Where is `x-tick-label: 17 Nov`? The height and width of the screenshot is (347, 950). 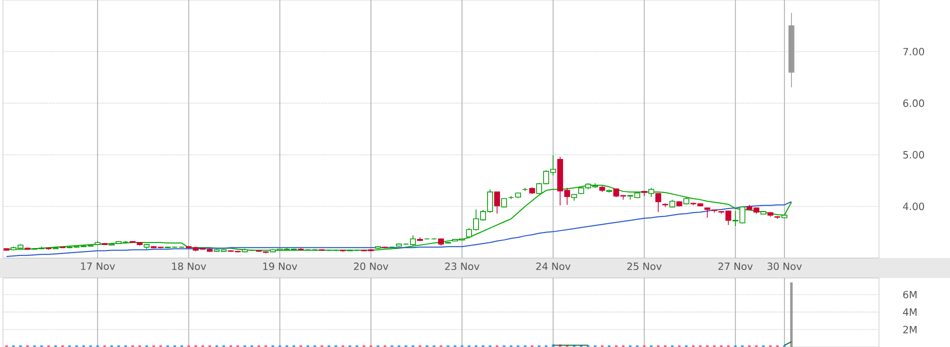 x-tick-label: 17 Nov is located at coordinates (98, 266).